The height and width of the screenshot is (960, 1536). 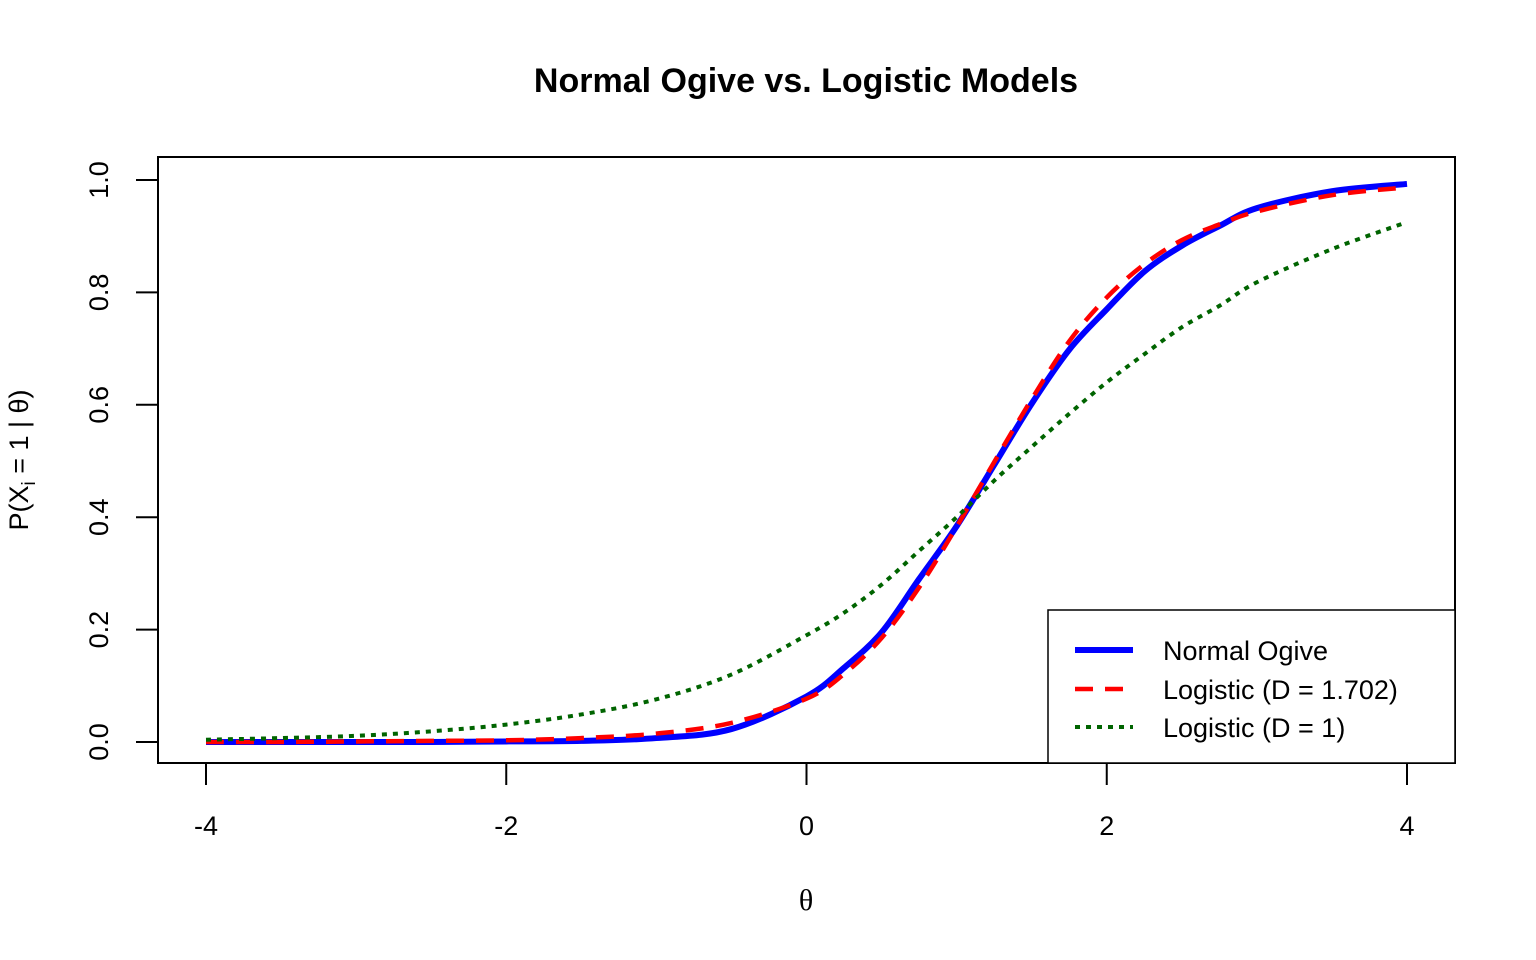 I want to click on x-tick-label: 4, so click(x=1406, y=826).